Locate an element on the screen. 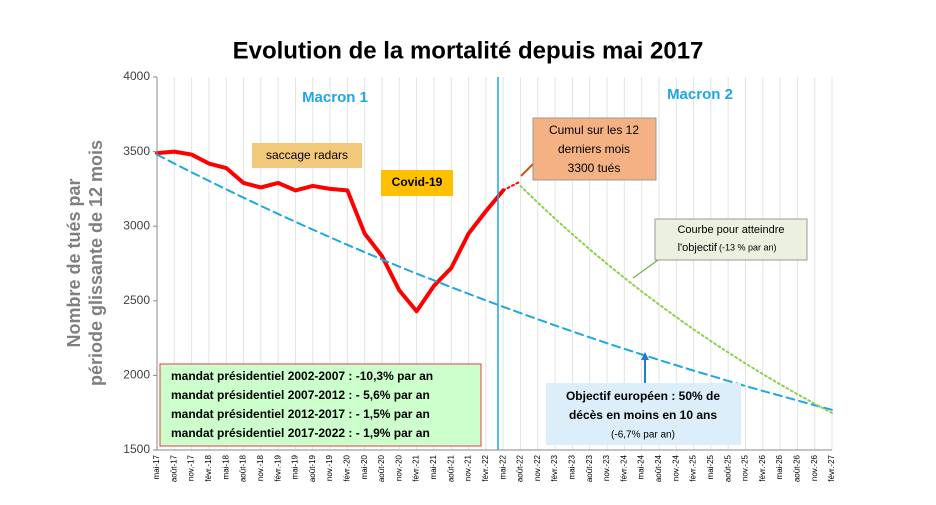 Image resolution: width=936 pixels, height=505 pixels. annotation: 3300 tués is located at coordinates (594, 168).